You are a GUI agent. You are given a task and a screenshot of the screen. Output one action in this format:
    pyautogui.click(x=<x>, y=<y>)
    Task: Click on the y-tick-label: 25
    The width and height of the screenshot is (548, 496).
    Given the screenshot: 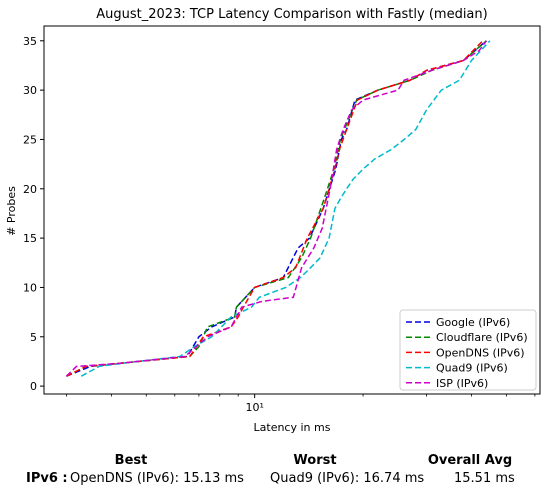 What is the action you would take?
    pyautogui.click(x=30, y=139)
    